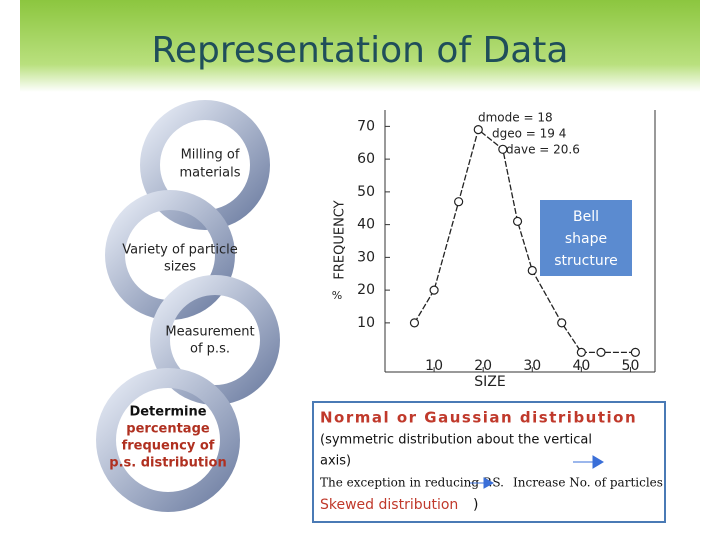 The width and height of the screenshot is (720, 544). I want to click on y-tick-label: 40, so click(366, 225).